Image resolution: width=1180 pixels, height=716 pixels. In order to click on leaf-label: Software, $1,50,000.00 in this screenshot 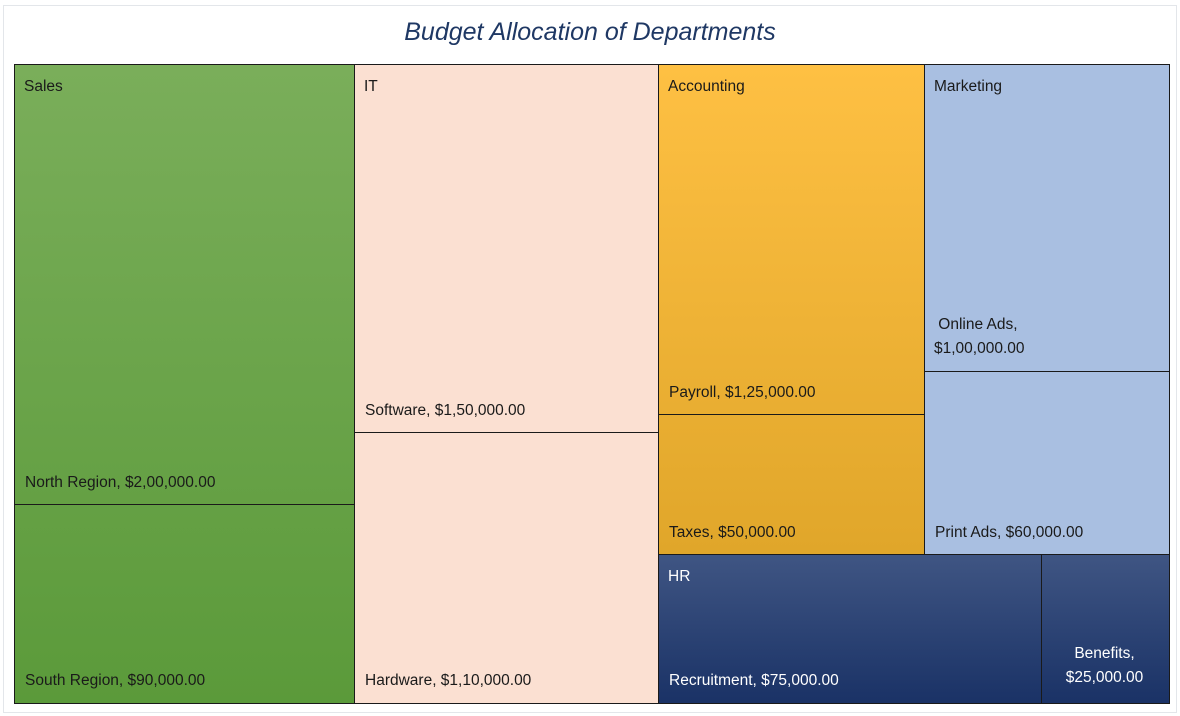, I will do `click(445, 410)`.